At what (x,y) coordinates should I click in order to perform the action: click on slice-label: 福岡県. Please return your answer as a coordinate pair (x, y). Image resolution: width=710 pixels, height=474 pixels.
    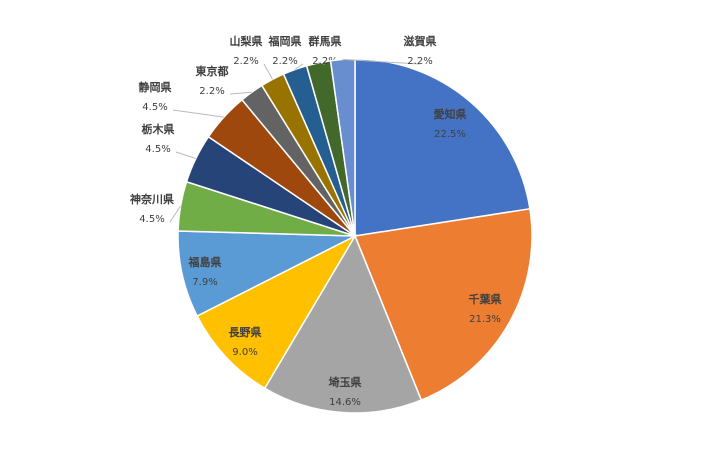
    Looking at the image, I should click on (285, 41).